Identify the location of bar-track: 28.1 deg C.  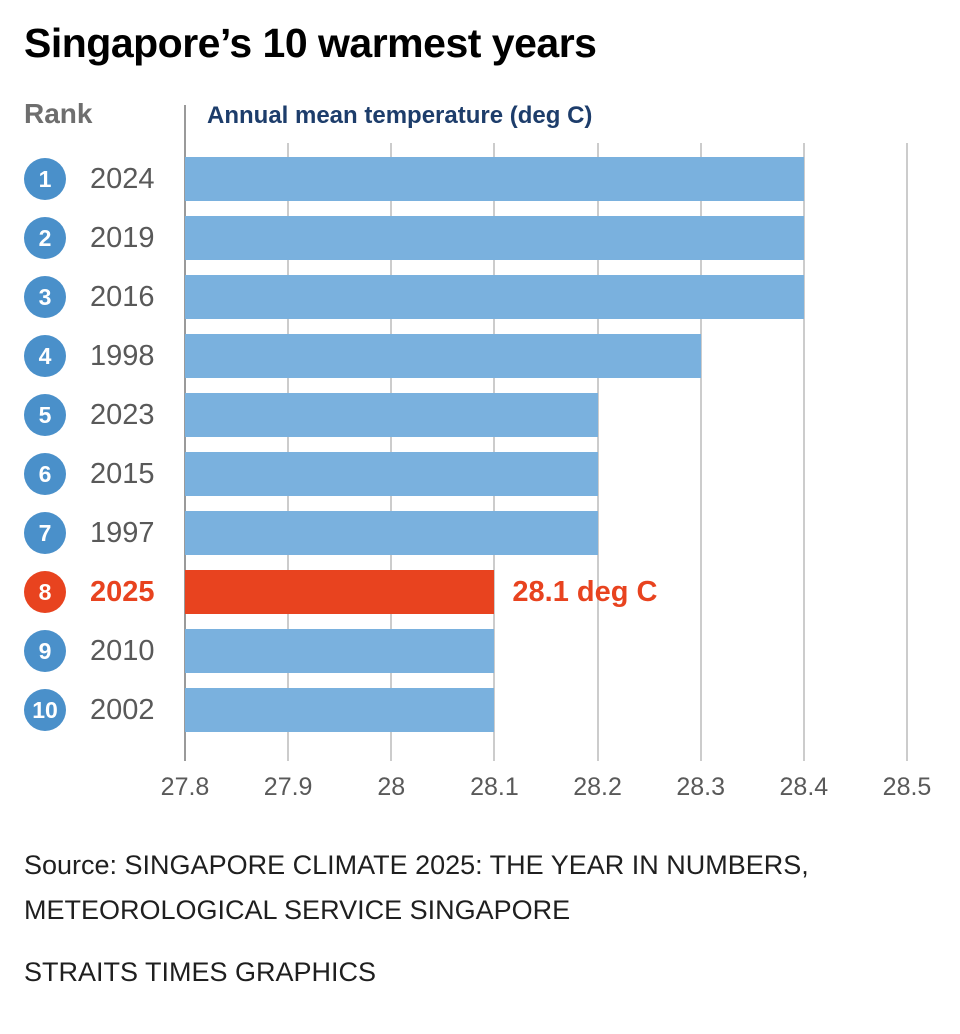
(546, 592).